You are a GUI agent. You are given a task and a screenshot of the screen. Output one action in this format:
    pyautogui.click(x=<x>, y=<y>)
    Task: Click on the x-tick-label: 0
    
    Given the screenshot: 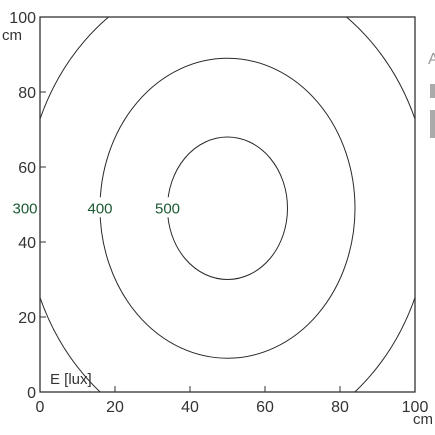 What is the action you would take?
    pyautogui.click(x=40, y=407)
    